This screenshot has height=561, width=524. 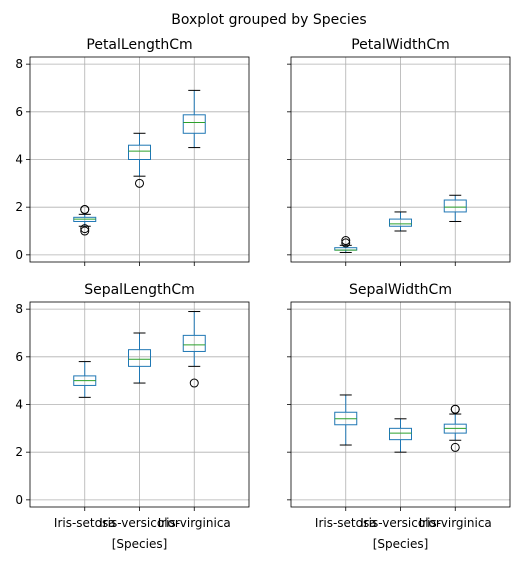 What do you see at coordinates (268, 20) in the screenshot?
I see `figure-suptitle: Boxplot grouped by Species` at bounding box center [268, 20].